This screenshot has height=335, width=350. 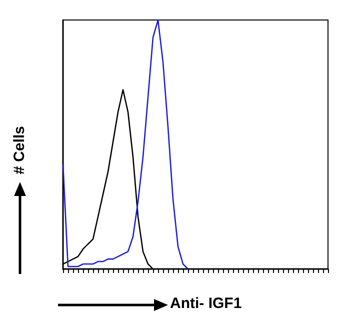 What do you see at coordinates (206, 303) in the screenshot?
I see `x-axis-title: Anti- IGF1` at bounding box center [206, 303].